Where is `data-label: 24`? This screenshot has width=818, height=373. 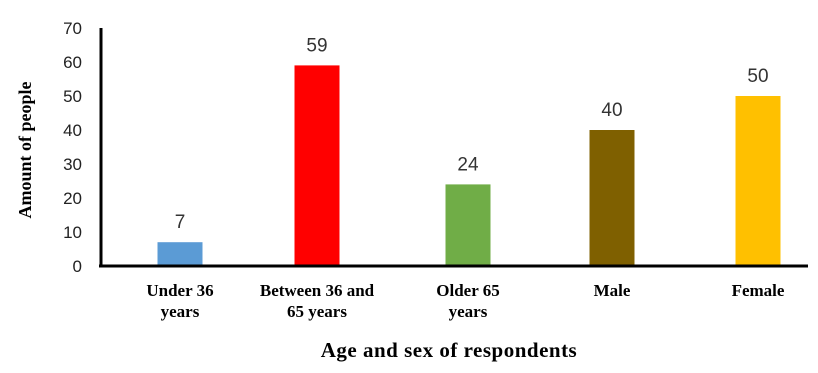
data-label: 24 is located at coordinates (468, 164).